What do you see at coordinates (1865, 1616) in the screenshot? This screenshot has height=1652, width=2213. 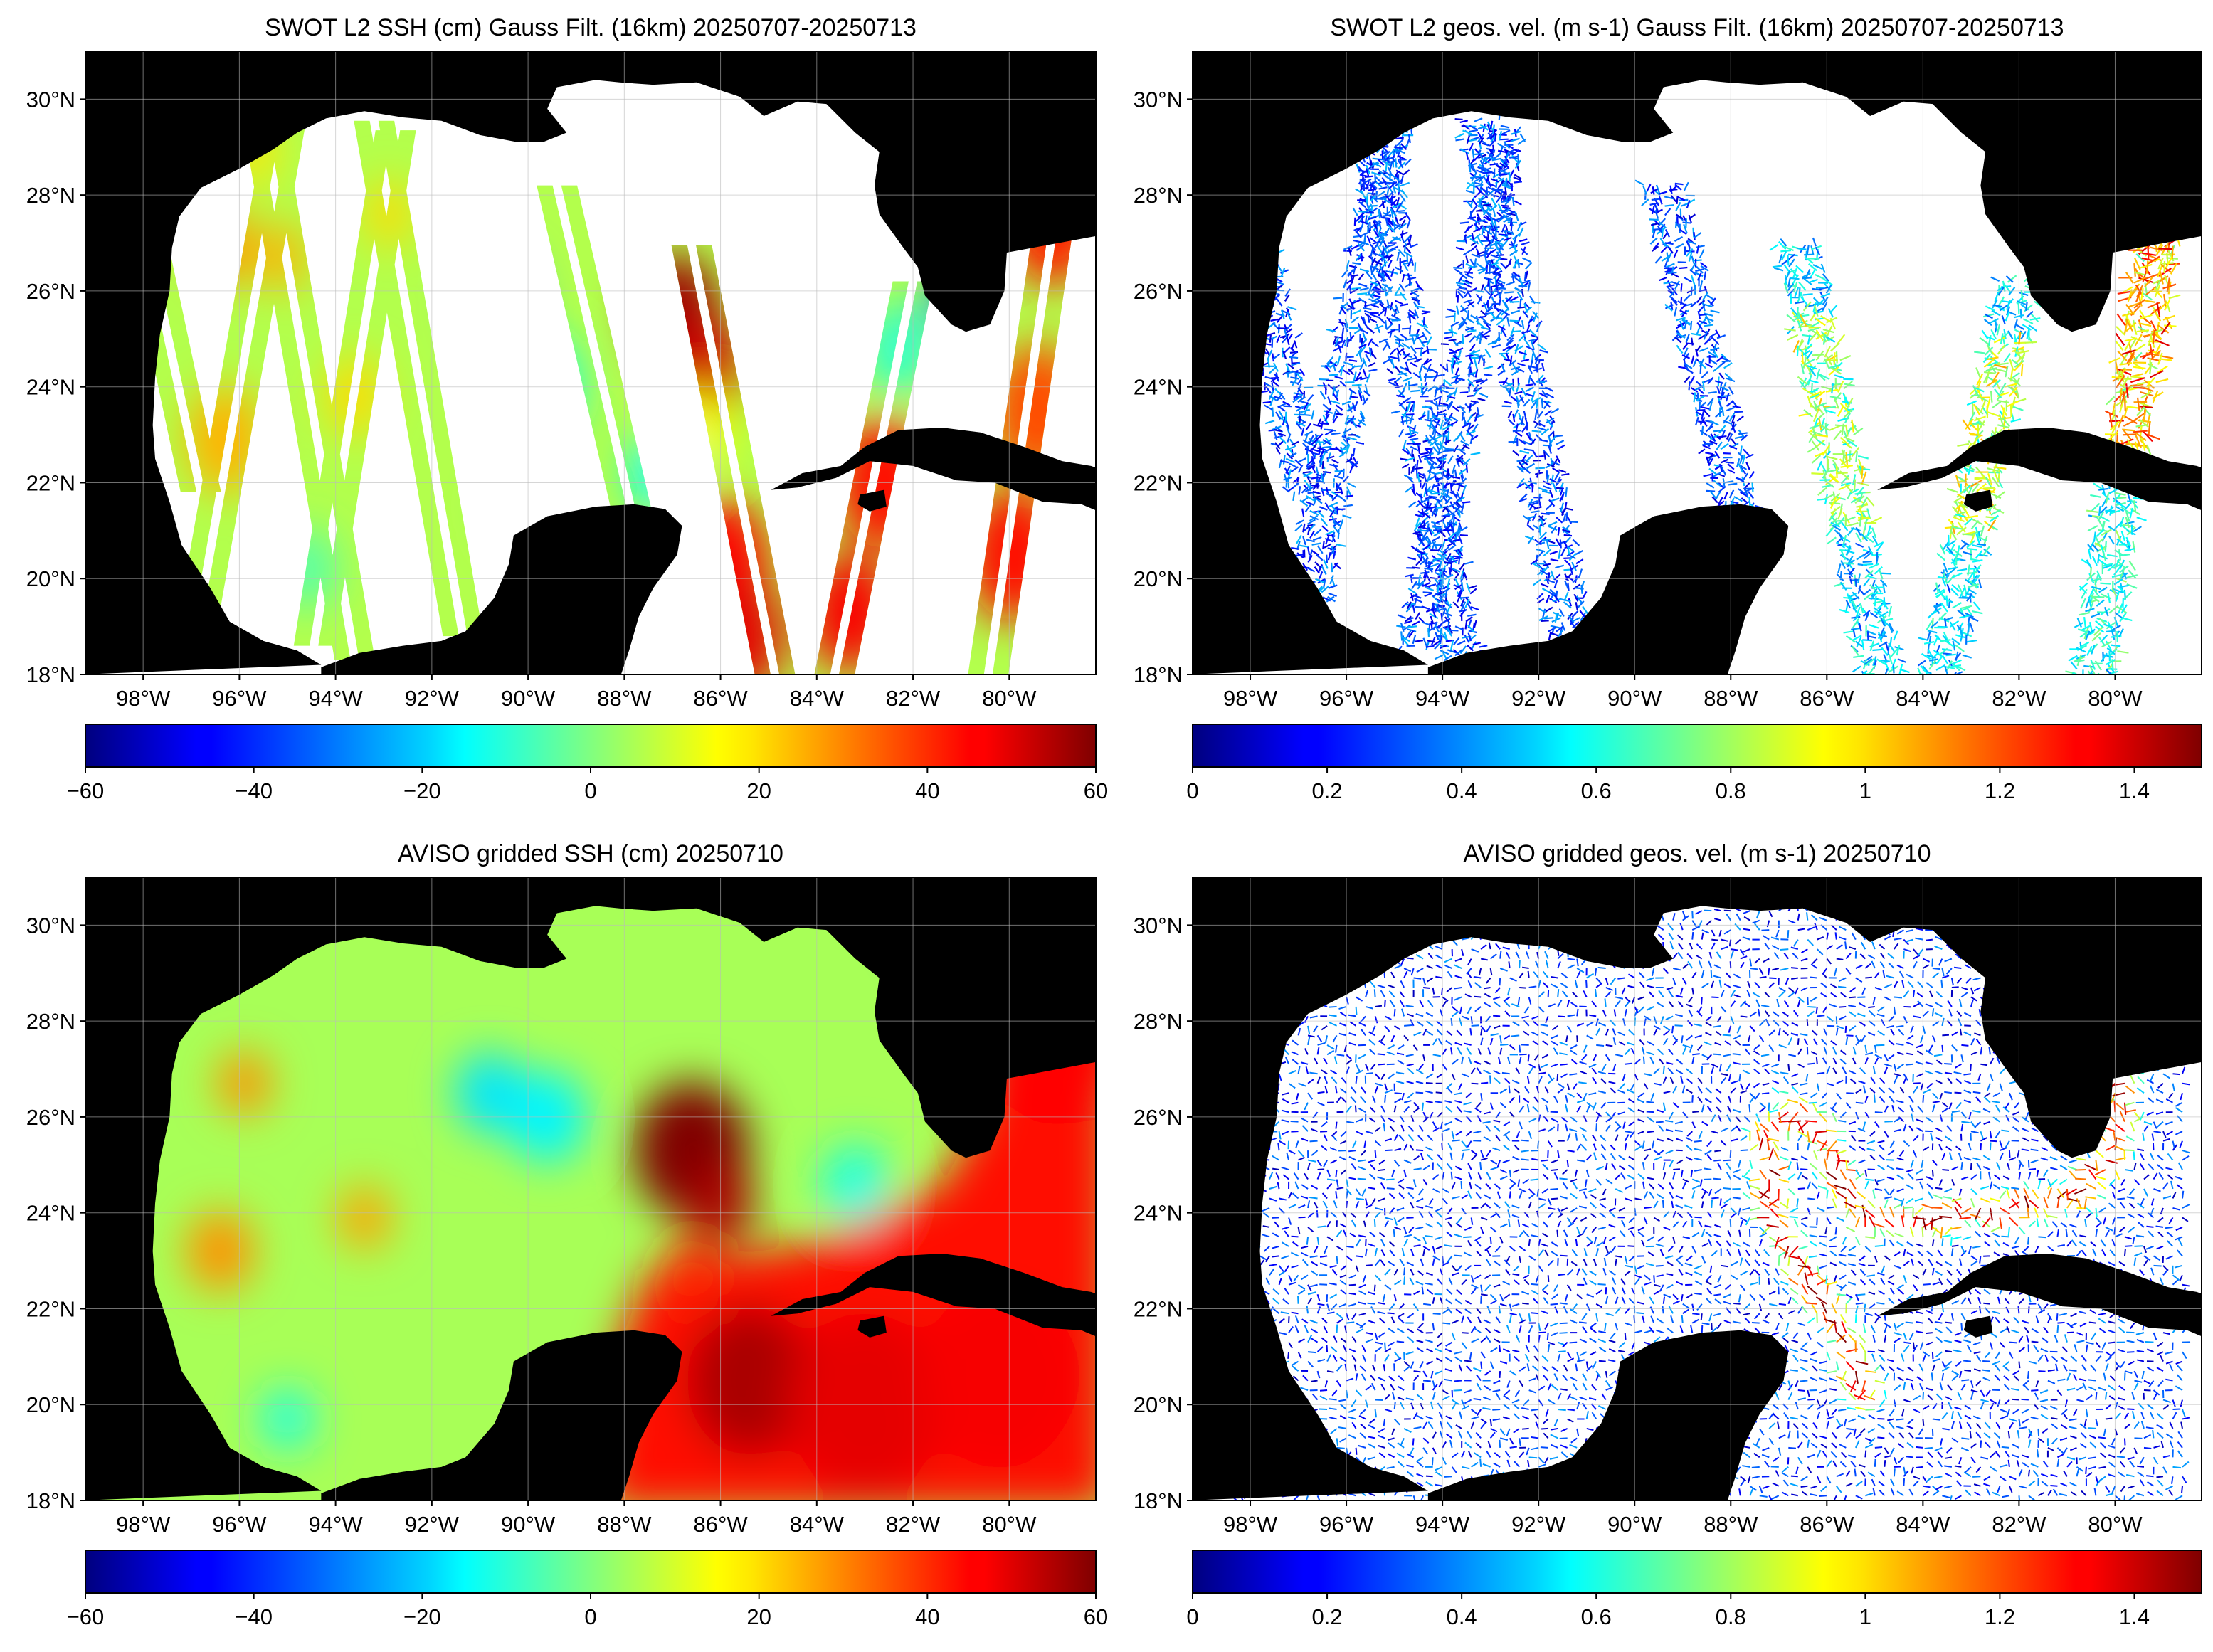 I see `colorbar-tick-label: 1` at bounding box center [1865, 1616].